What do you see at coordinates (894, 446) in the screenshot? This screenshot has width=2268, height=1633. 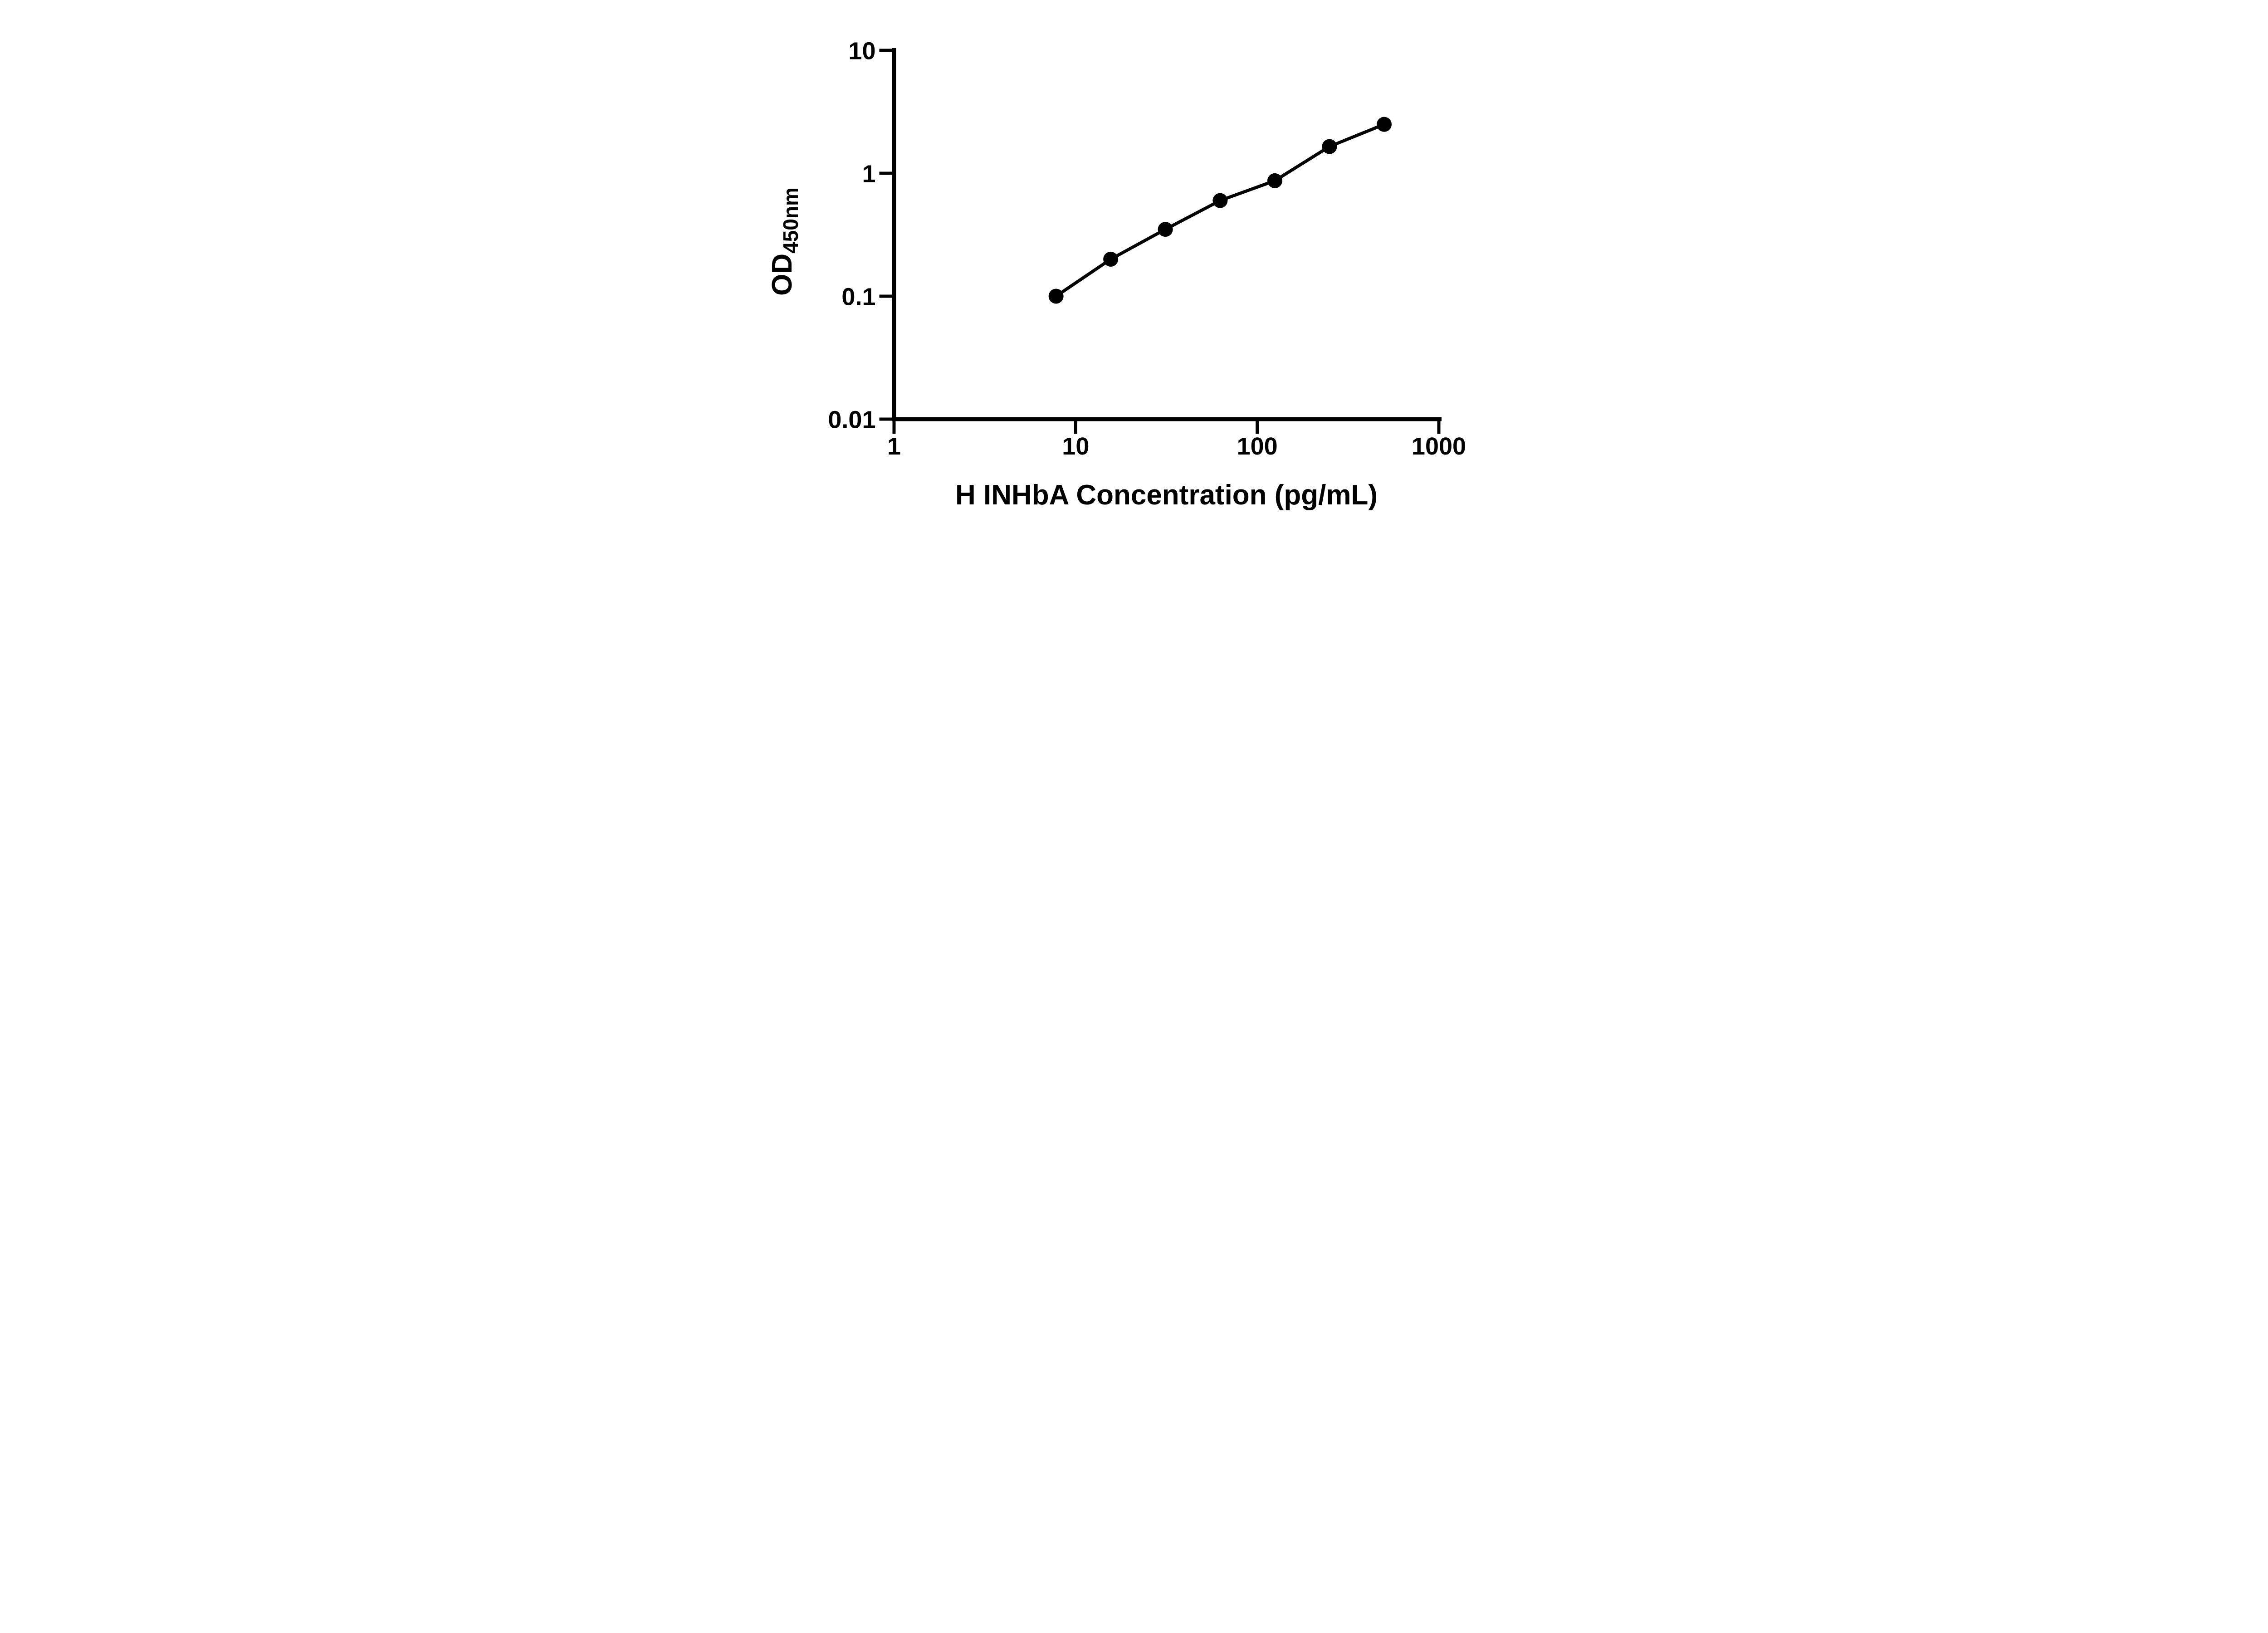 I see `x-tick-label: 1` at bounding box center [894, 446].